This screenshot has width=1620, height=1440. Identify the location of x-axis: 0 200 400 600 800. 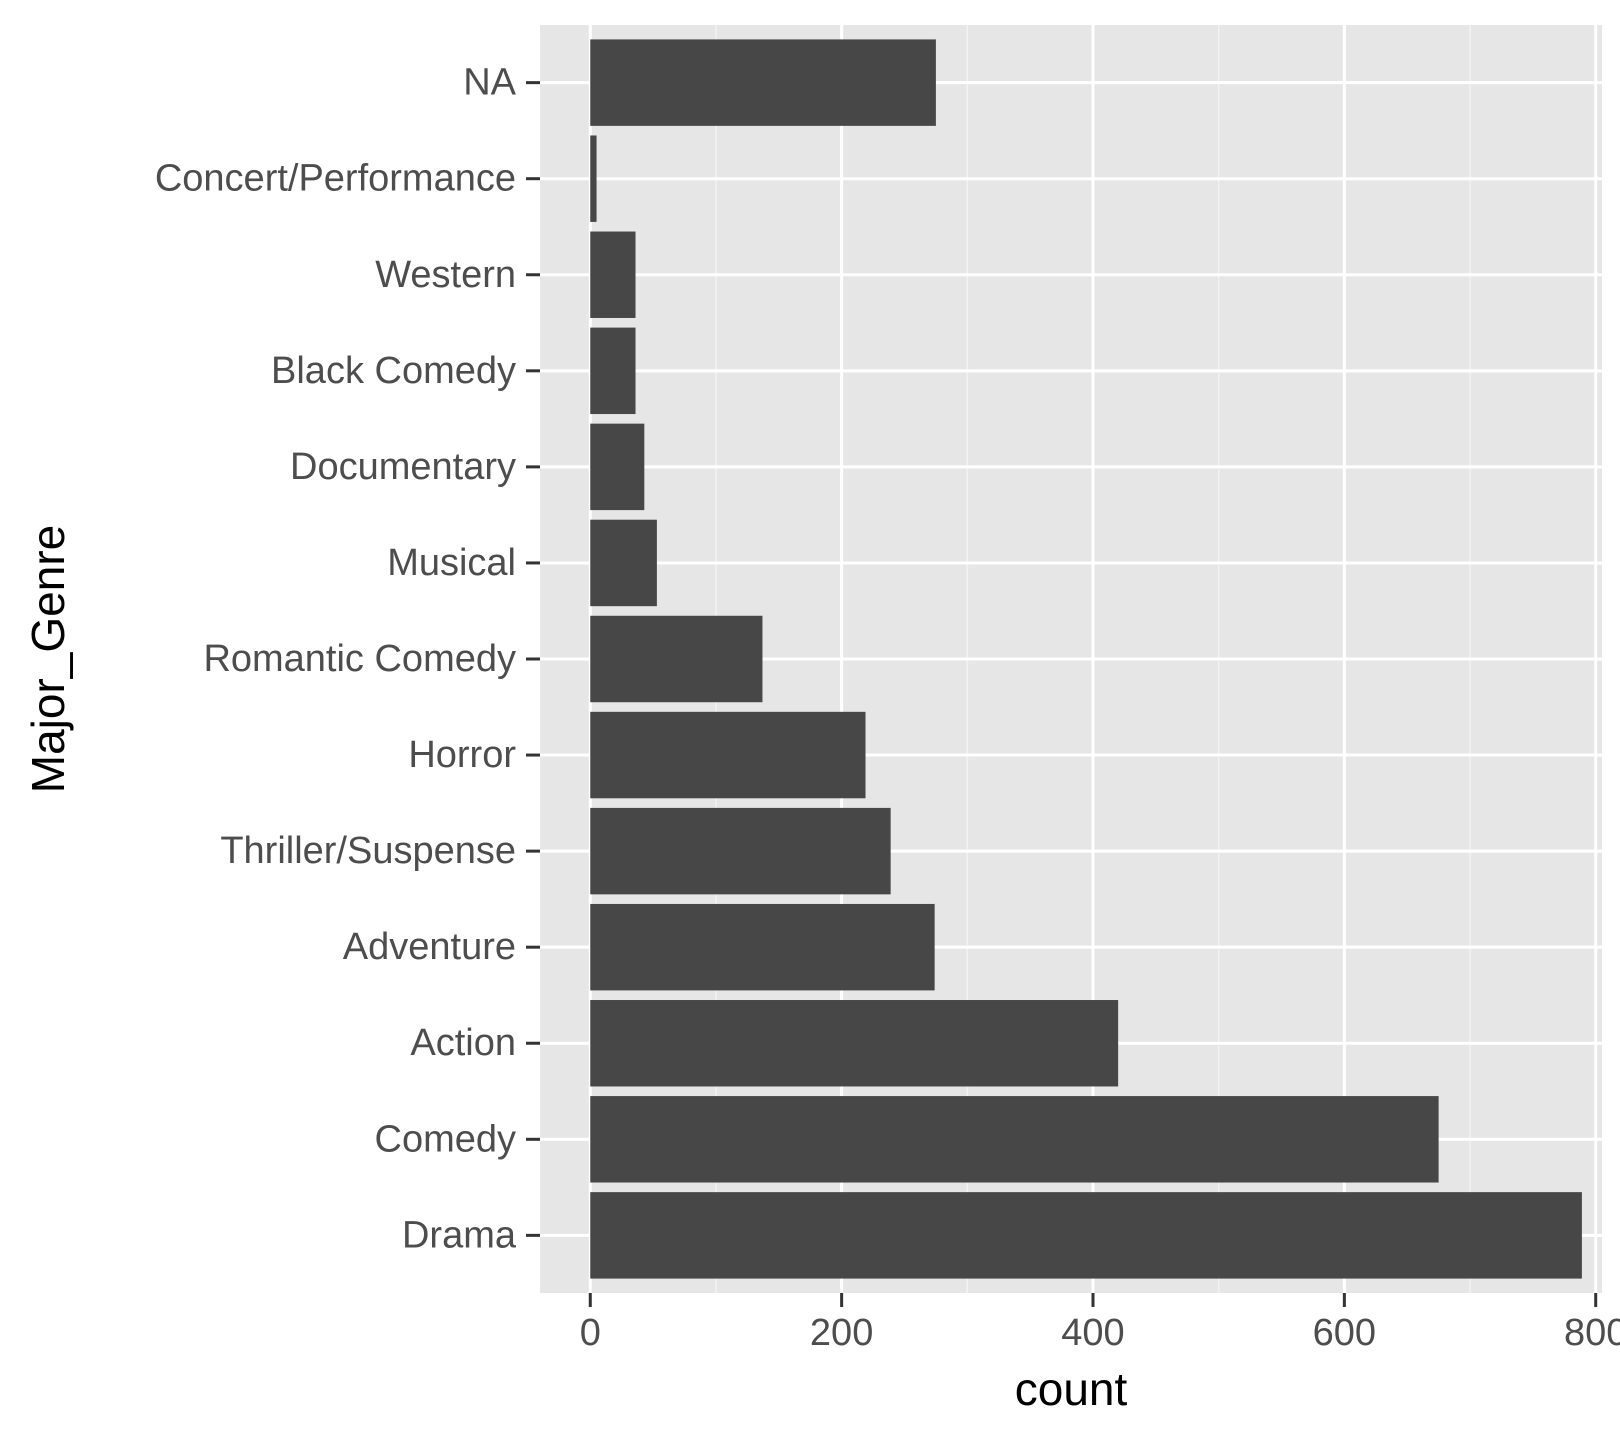
(1100, 1323).